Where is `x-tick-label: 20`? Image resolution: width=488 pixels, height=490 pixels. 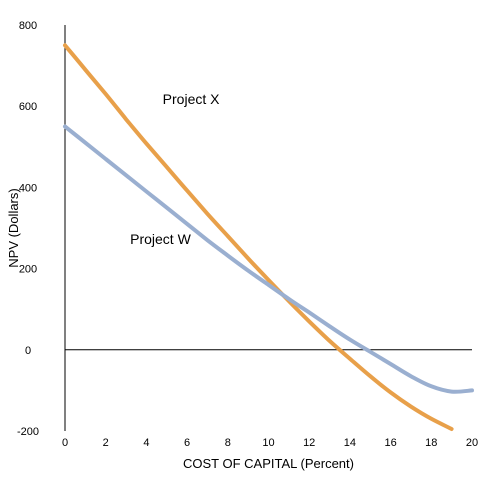 x-tick-label: 20 is located at coordinates (472, 443).